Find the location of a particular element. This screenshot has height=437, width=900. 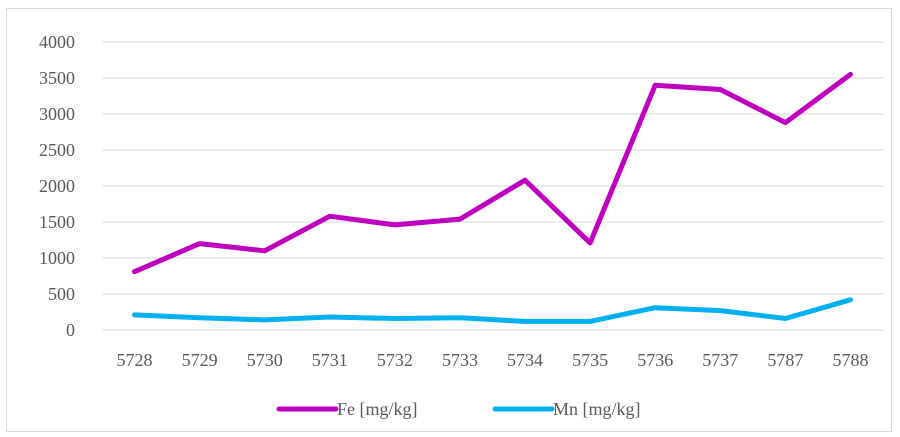

x-tick-label: 5788 is located at coordinates (850, 360).